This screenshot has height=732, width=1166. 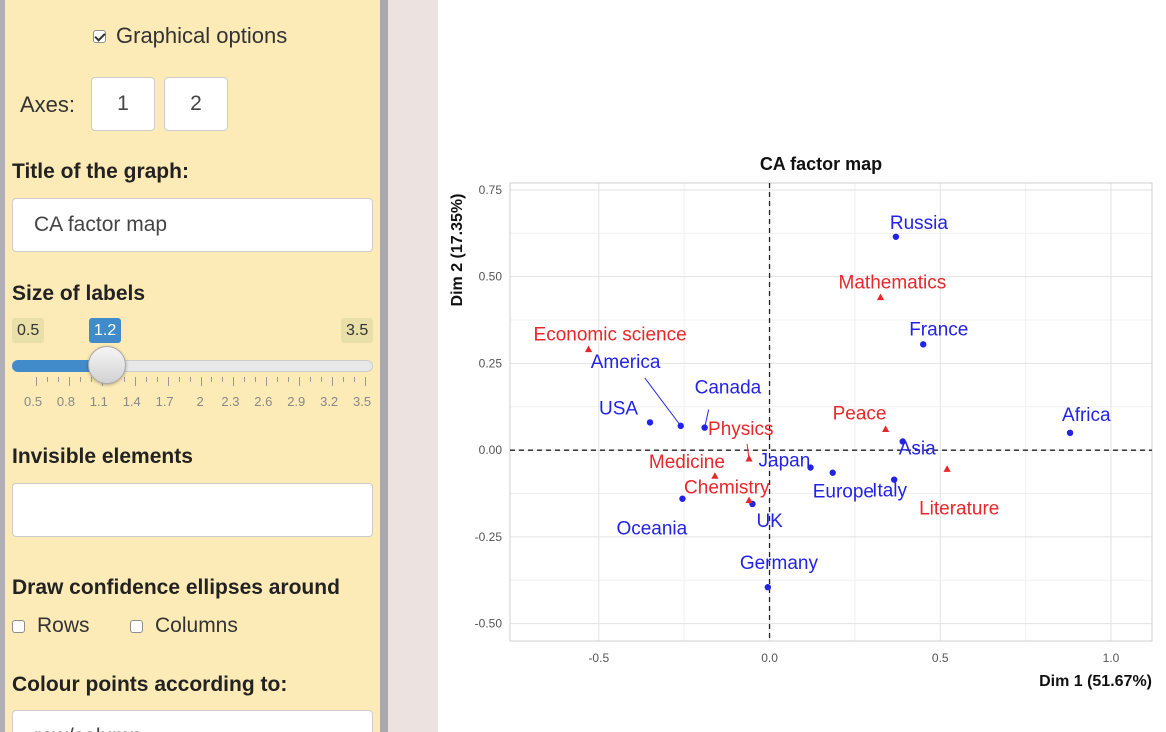 What do you see at coordinates (940, 658) in the screenshot?
I see `x-tick-label: 0.5` at bounding box center [940, 658].